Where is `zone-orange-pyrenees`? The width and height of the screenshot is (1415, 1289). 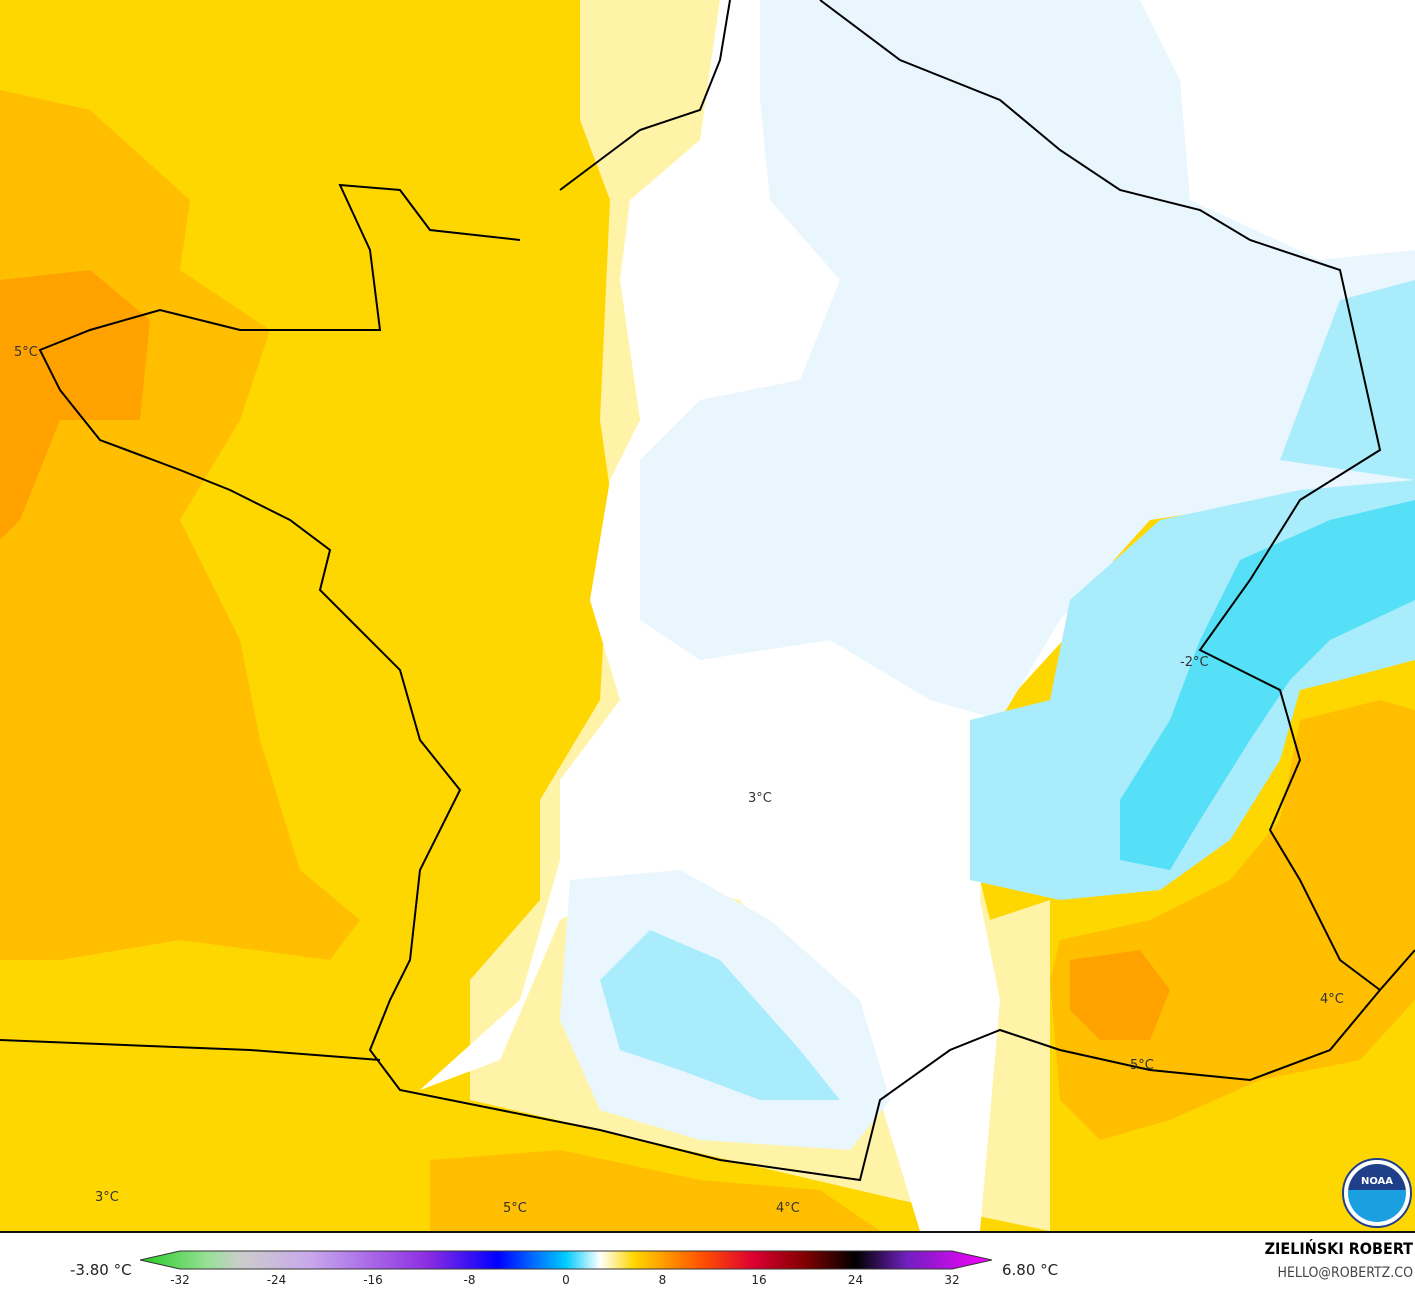
zone-orange-pyrenees is located at coordinates (655, 1190).